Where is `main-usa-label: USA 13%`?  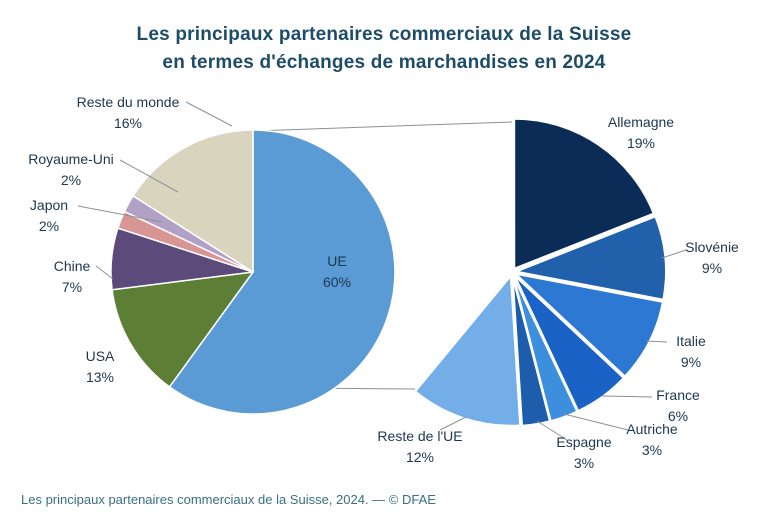 main-usa-label: USA 13% is located at coordinates (100, 366).